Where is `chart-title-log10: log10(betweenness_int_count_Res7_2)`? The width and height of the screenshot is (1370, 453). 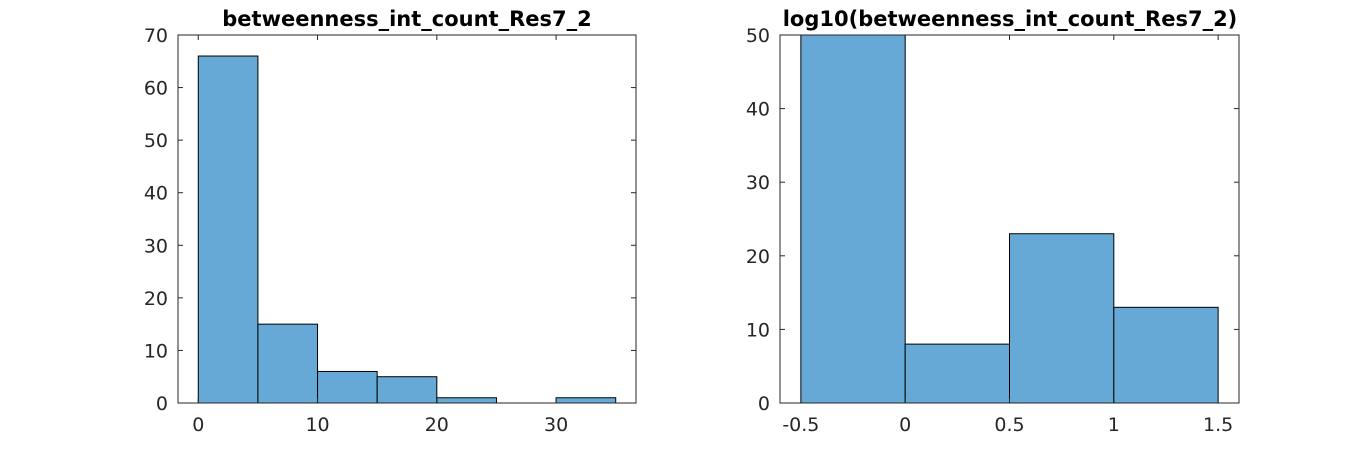 chart-title-log10: log10(betweenness_int_count_Res7_2) is located at coordinates (1010, 19).